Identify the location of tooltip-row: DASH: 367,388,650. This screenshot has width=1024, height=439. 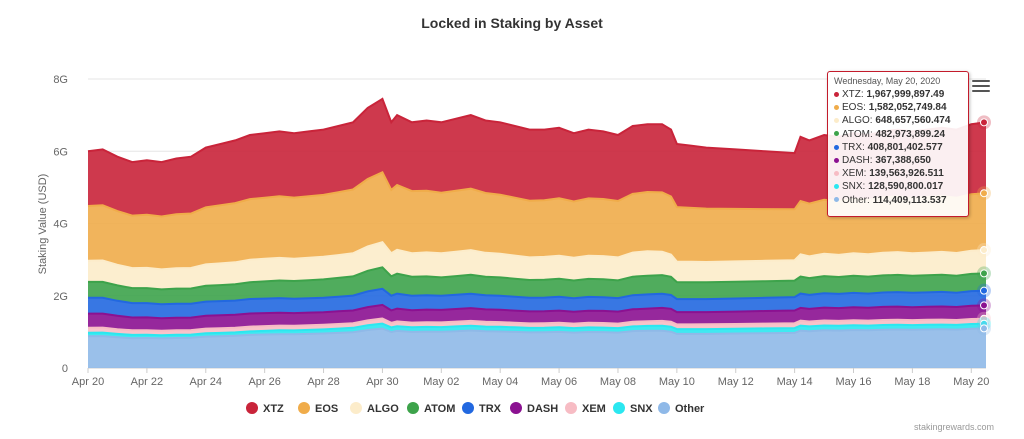
(898, 160).